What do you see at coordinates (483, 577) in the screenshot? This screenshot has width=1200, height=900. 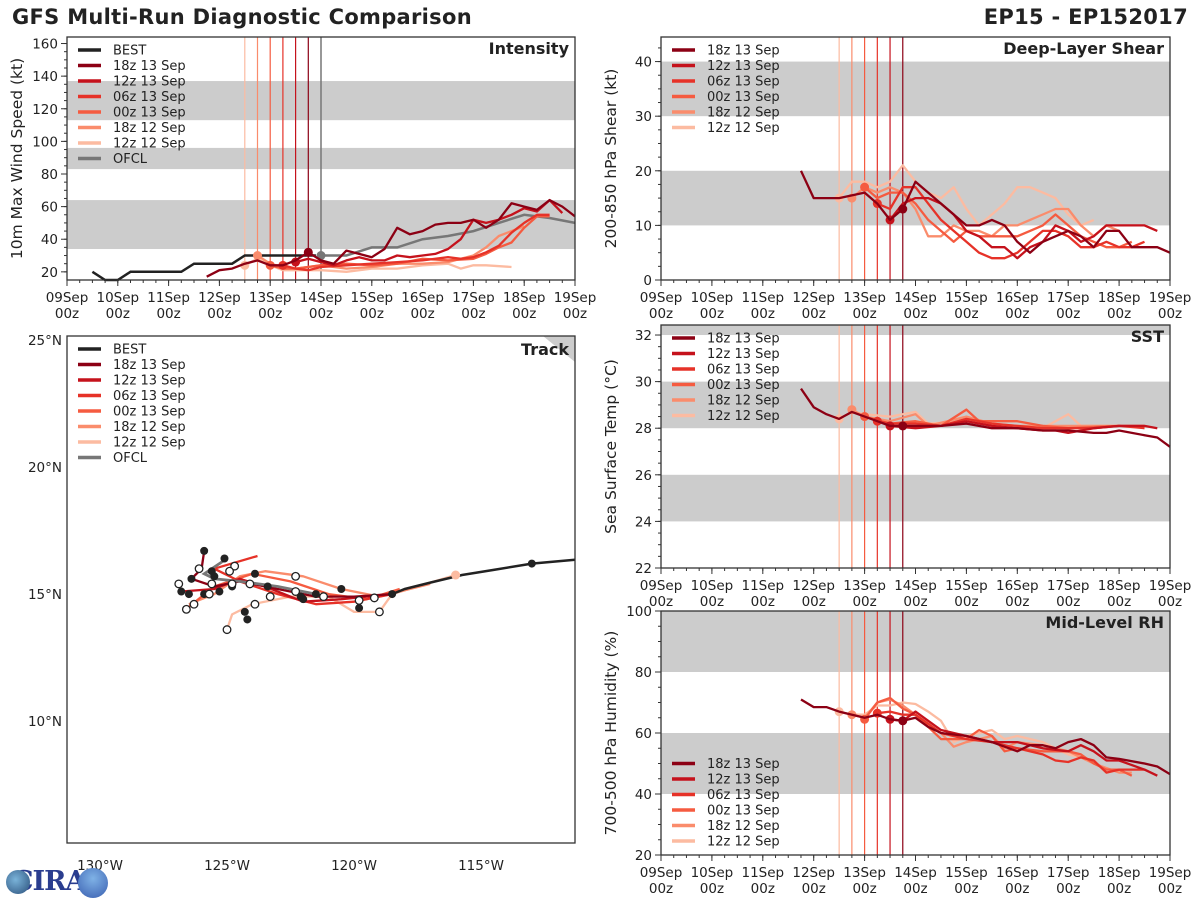 I see `best-track-line` at bounding box center [483, 577].